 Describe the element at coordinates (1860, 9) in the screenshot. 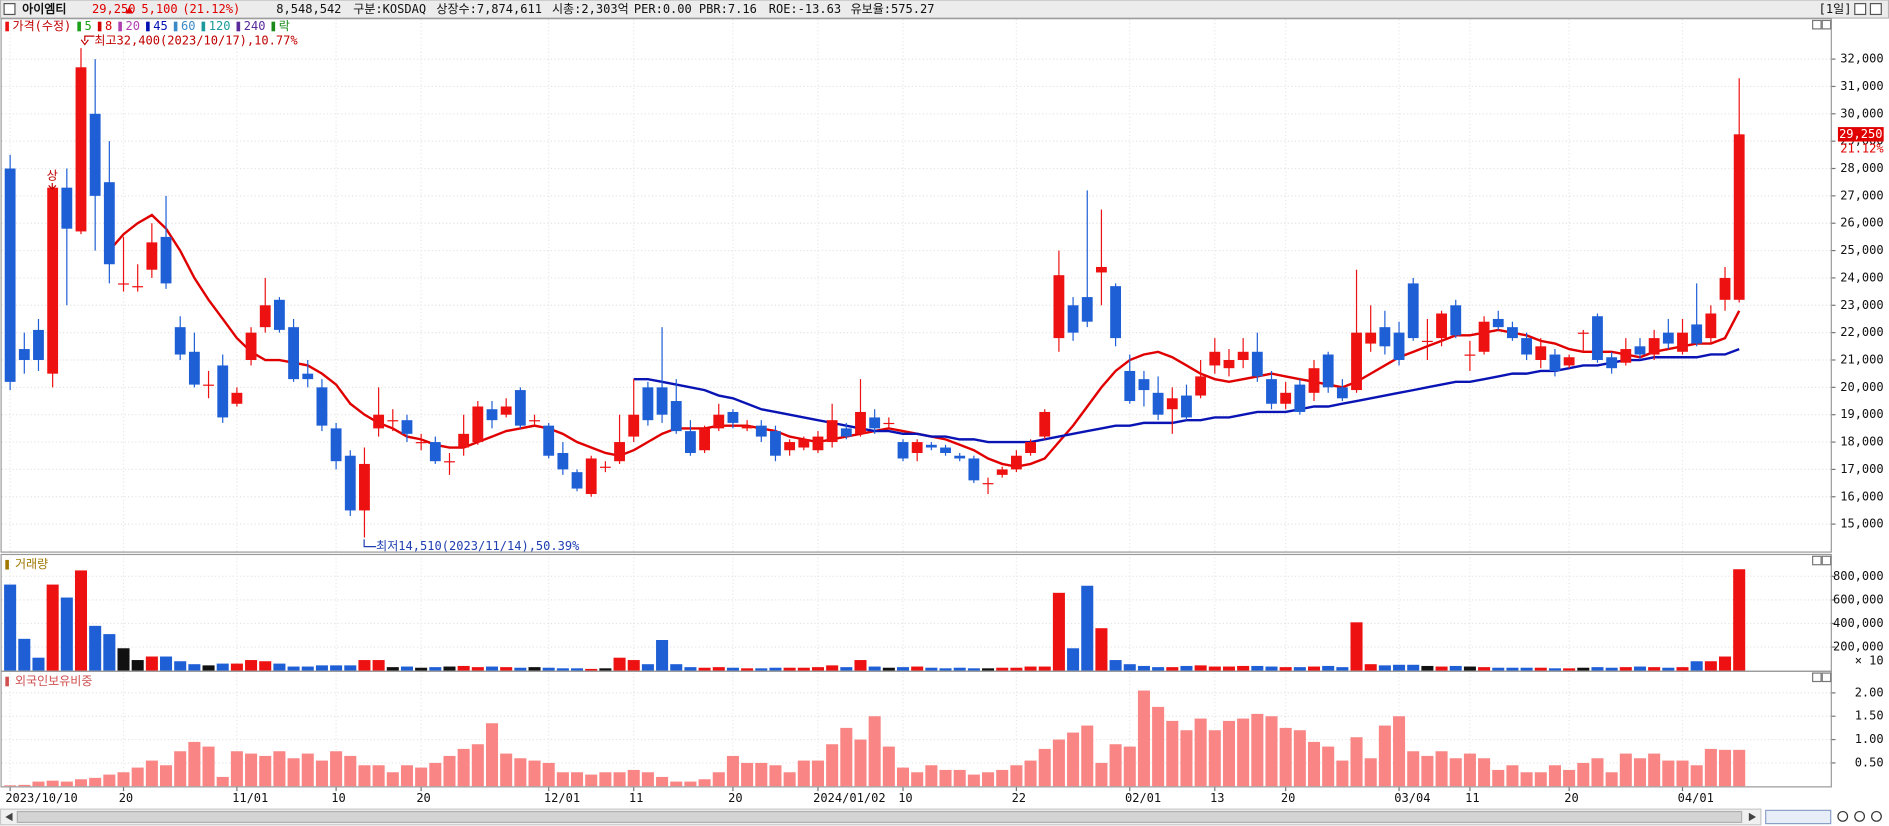

I see `window-button` at that location.